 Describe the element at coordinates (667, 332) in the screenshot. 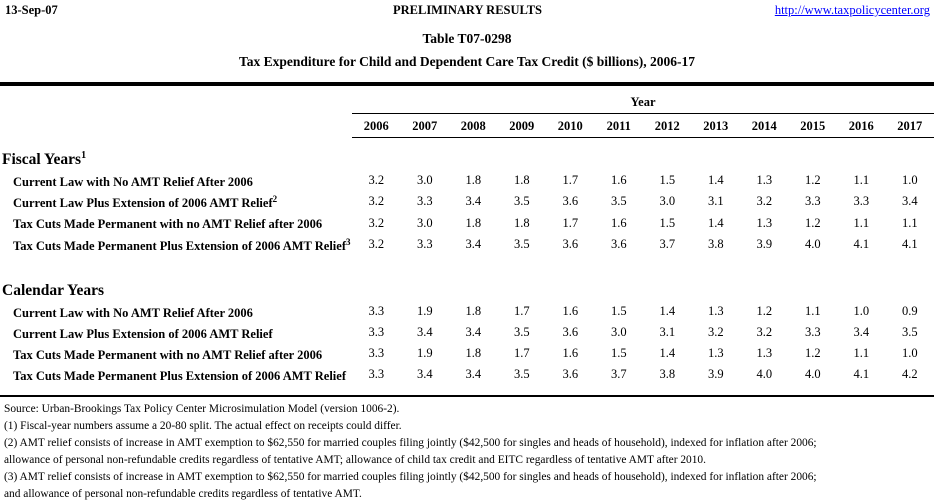

I see `value-cell: 3.1` at that location.